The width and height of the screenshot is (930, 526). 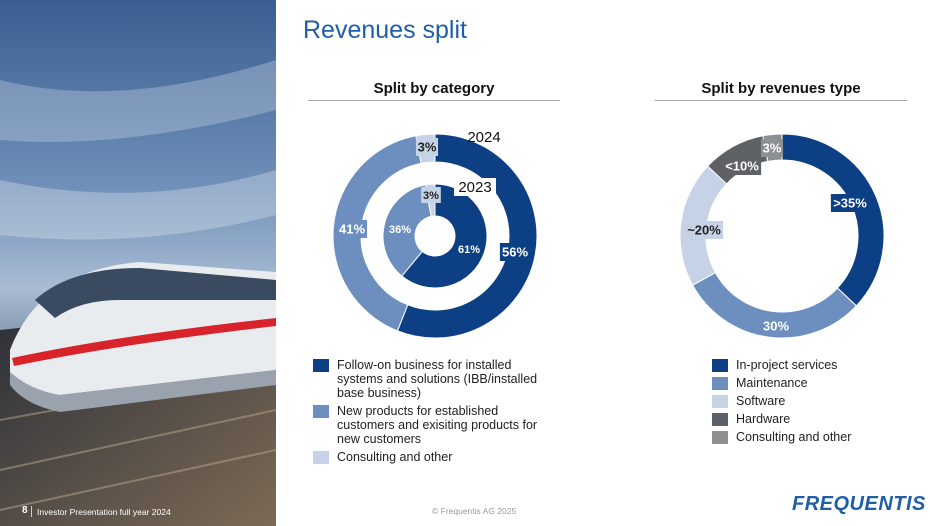 I want to click on footer-text: Investor Presentation full year 2024, so click(x=104, y=512).